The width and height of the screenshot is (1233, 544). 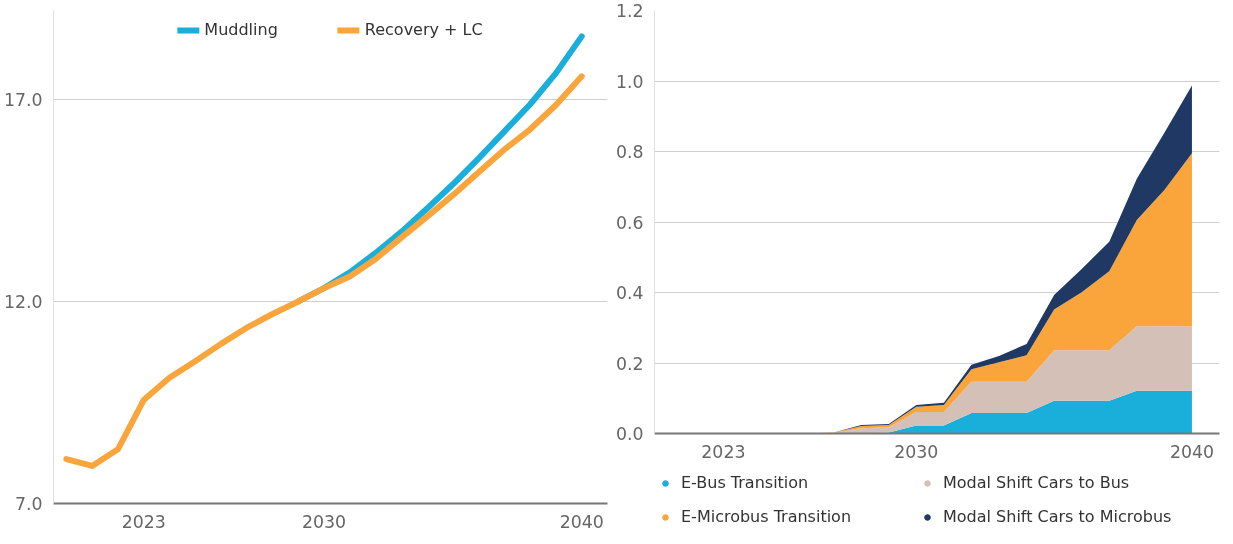 I want to click on y-tick-label: 0.0, so click(x=629, y=434).